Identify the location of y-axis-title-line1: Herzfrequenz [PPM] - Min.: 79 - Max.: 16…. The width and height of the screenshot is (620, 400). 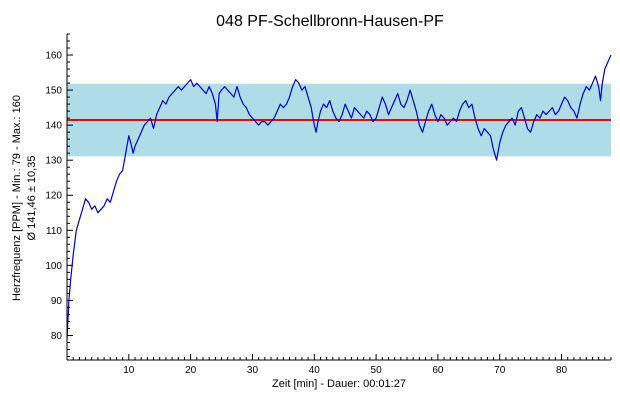
(17, 198).